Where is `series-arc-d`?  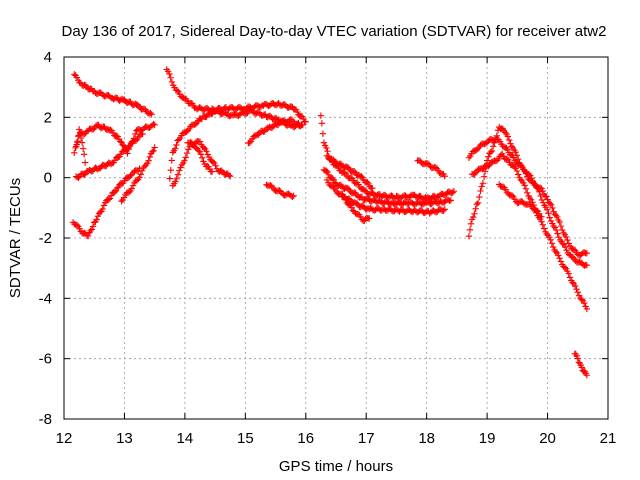
series-arc-d is located at coordinates (106, 202).